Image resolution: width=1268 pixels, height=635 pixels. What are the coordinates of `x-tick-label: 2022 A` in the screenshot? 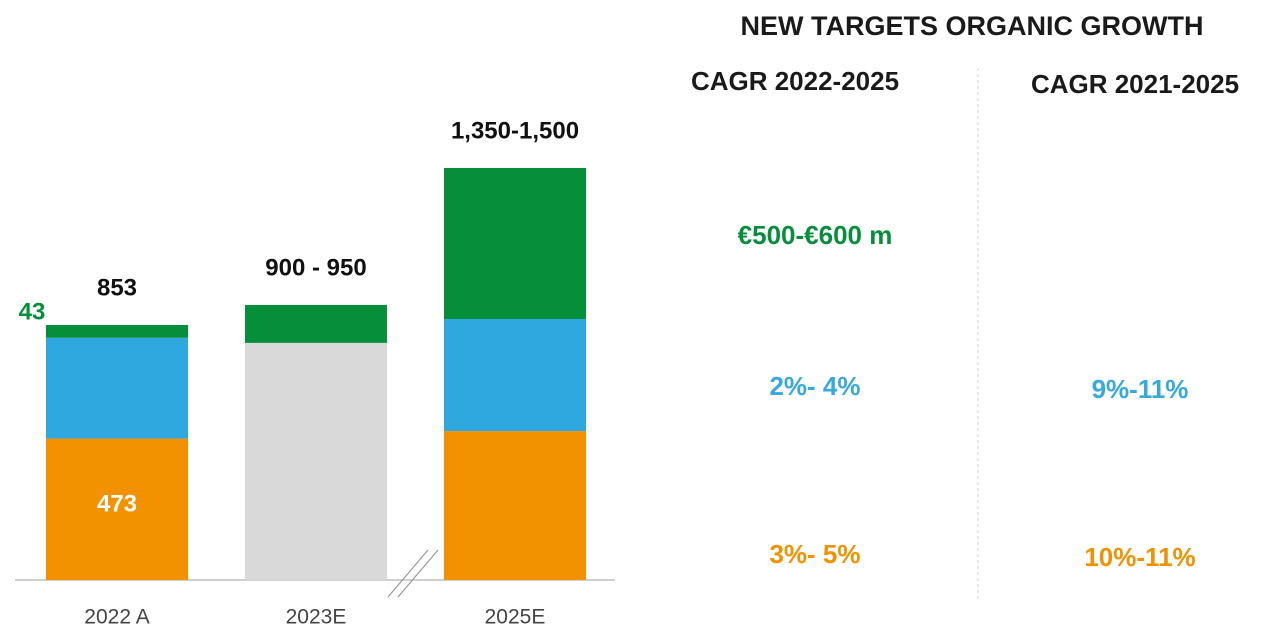 It's located at (116, 617).